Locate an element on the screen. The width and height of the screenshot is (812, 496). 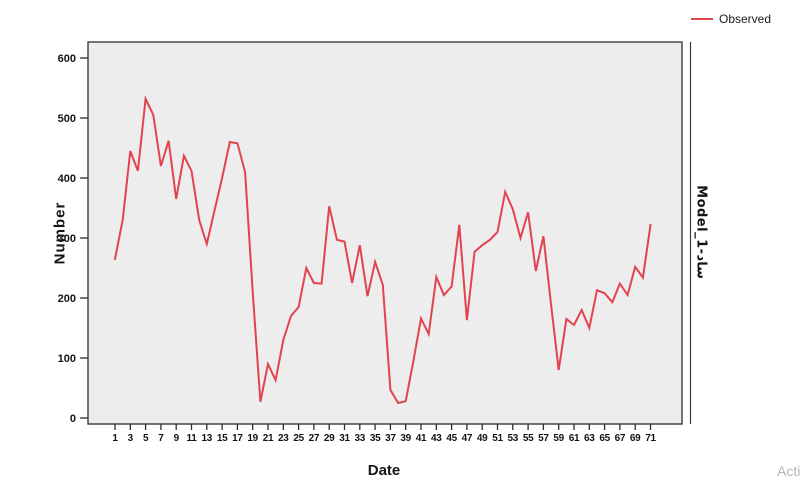
x-tick-label: 67 is located at coordinates (620, 438).